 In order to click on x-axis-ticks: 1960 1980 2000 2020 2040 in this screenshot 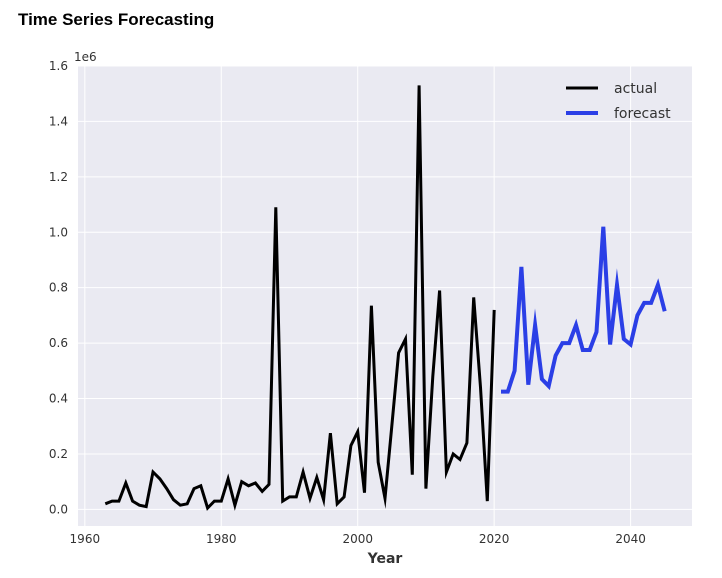, I will do `click(358, 539)`.